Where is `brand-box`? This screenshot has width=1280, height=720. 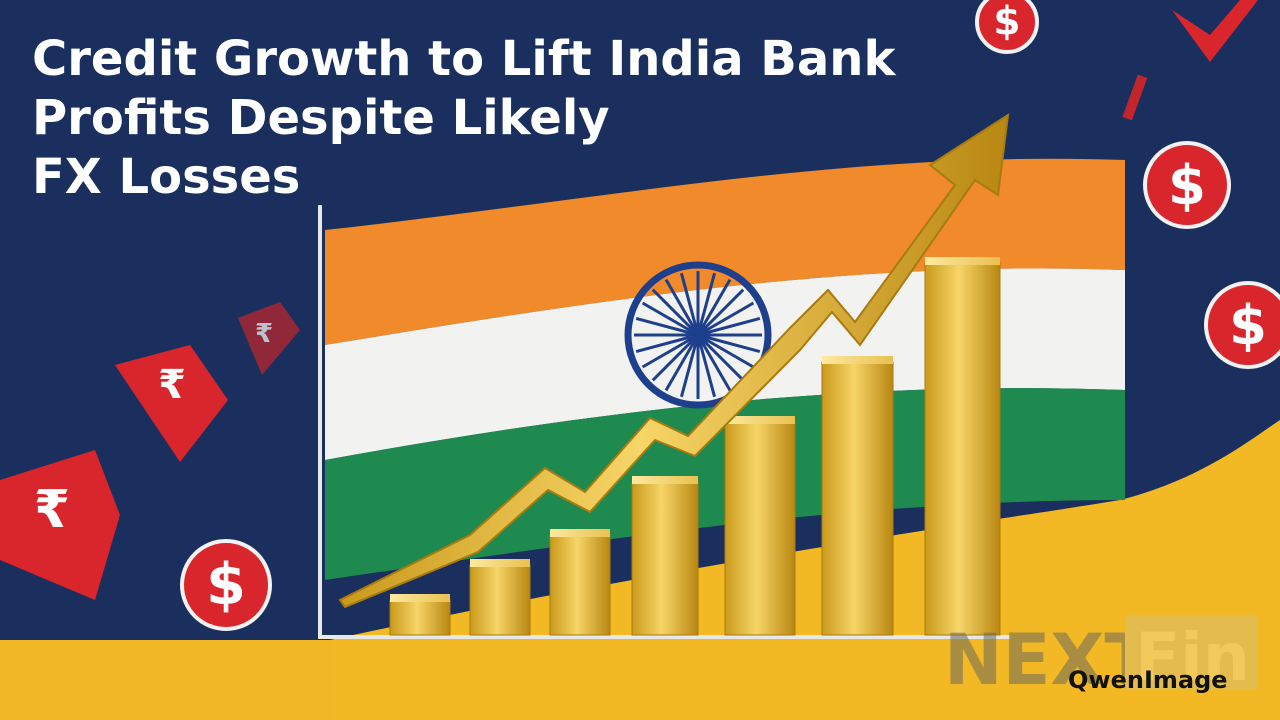 brand-box is located at coordinates (1191, 652).